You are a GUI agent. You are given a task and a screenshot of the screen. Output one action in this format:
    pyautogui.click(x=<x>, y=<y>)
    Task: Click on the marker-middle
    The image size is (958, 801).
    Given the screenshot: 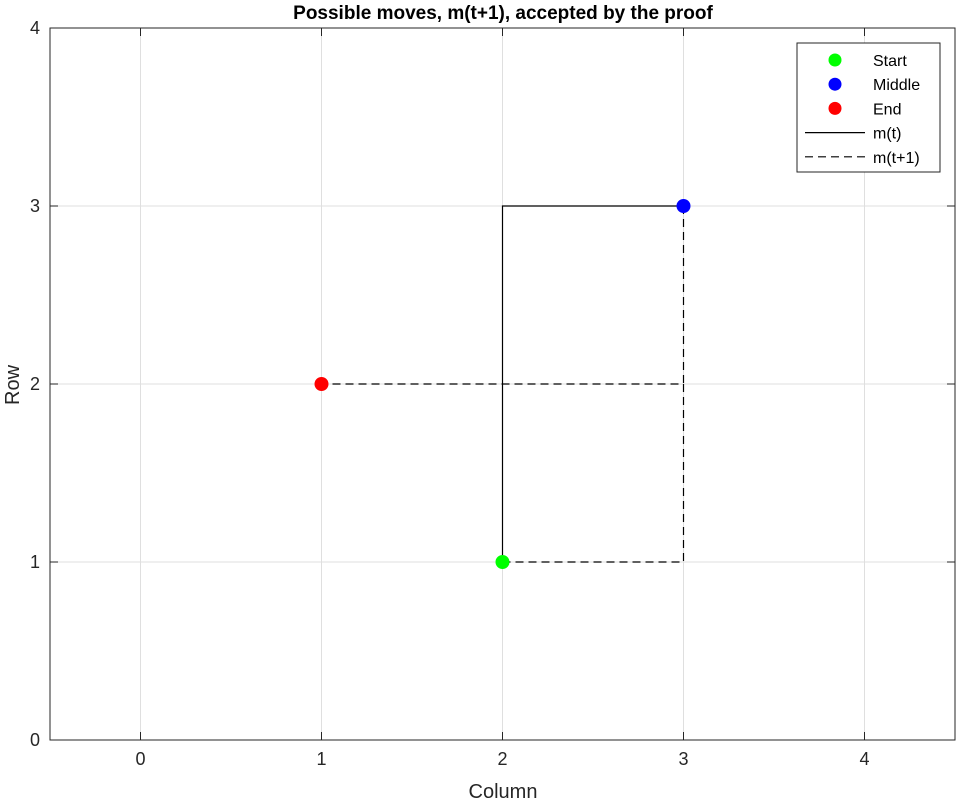 What is the action you would take?
    pyautogui.click(x=683, y=206)
    